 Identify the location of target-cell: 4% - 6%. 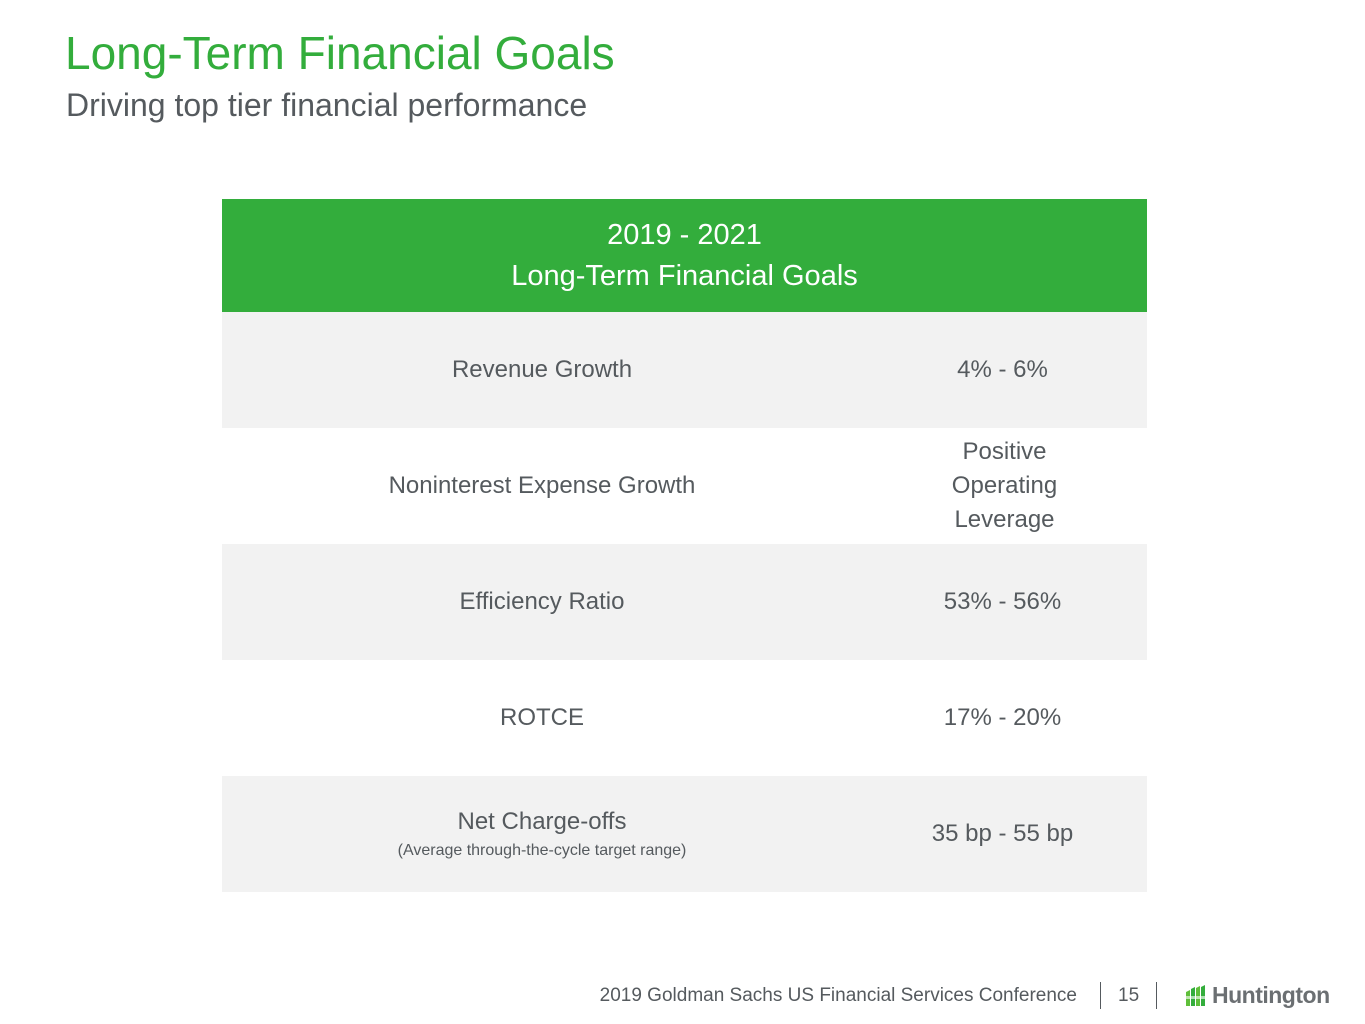
(1002, 369).